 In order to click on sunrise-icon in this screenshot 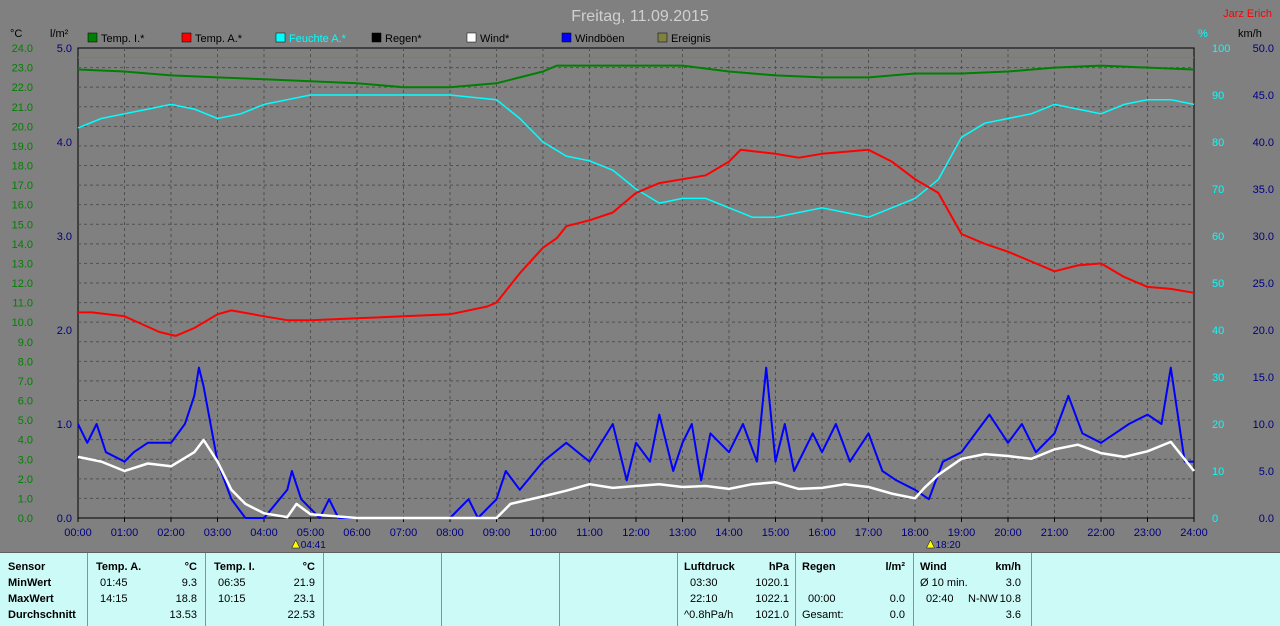, I will do `click(296, 544)`.